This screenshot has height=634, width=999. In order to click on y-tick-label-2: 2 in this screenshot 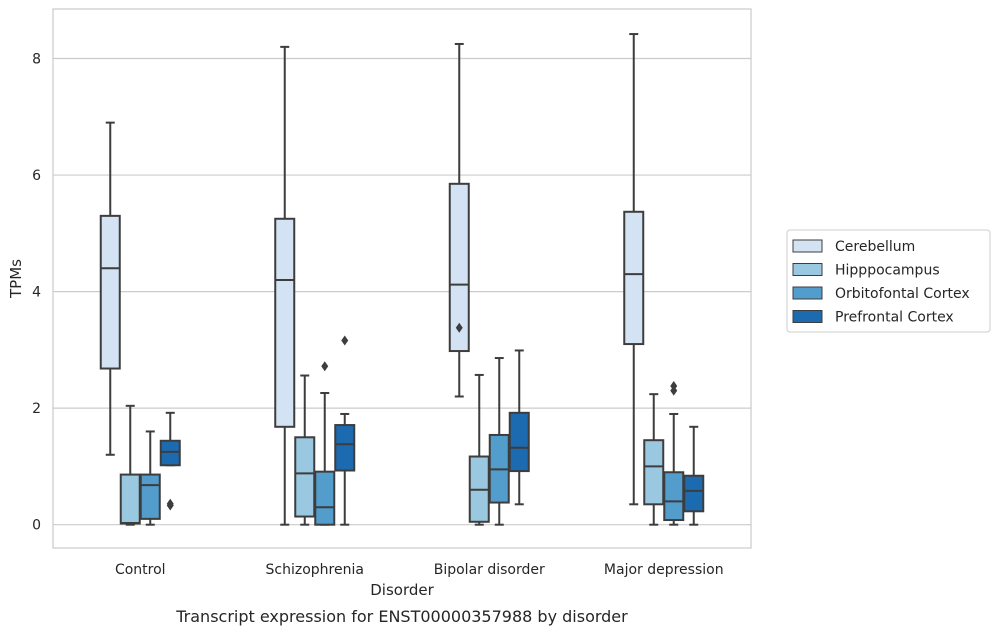, I will do `click(36, 409)`.